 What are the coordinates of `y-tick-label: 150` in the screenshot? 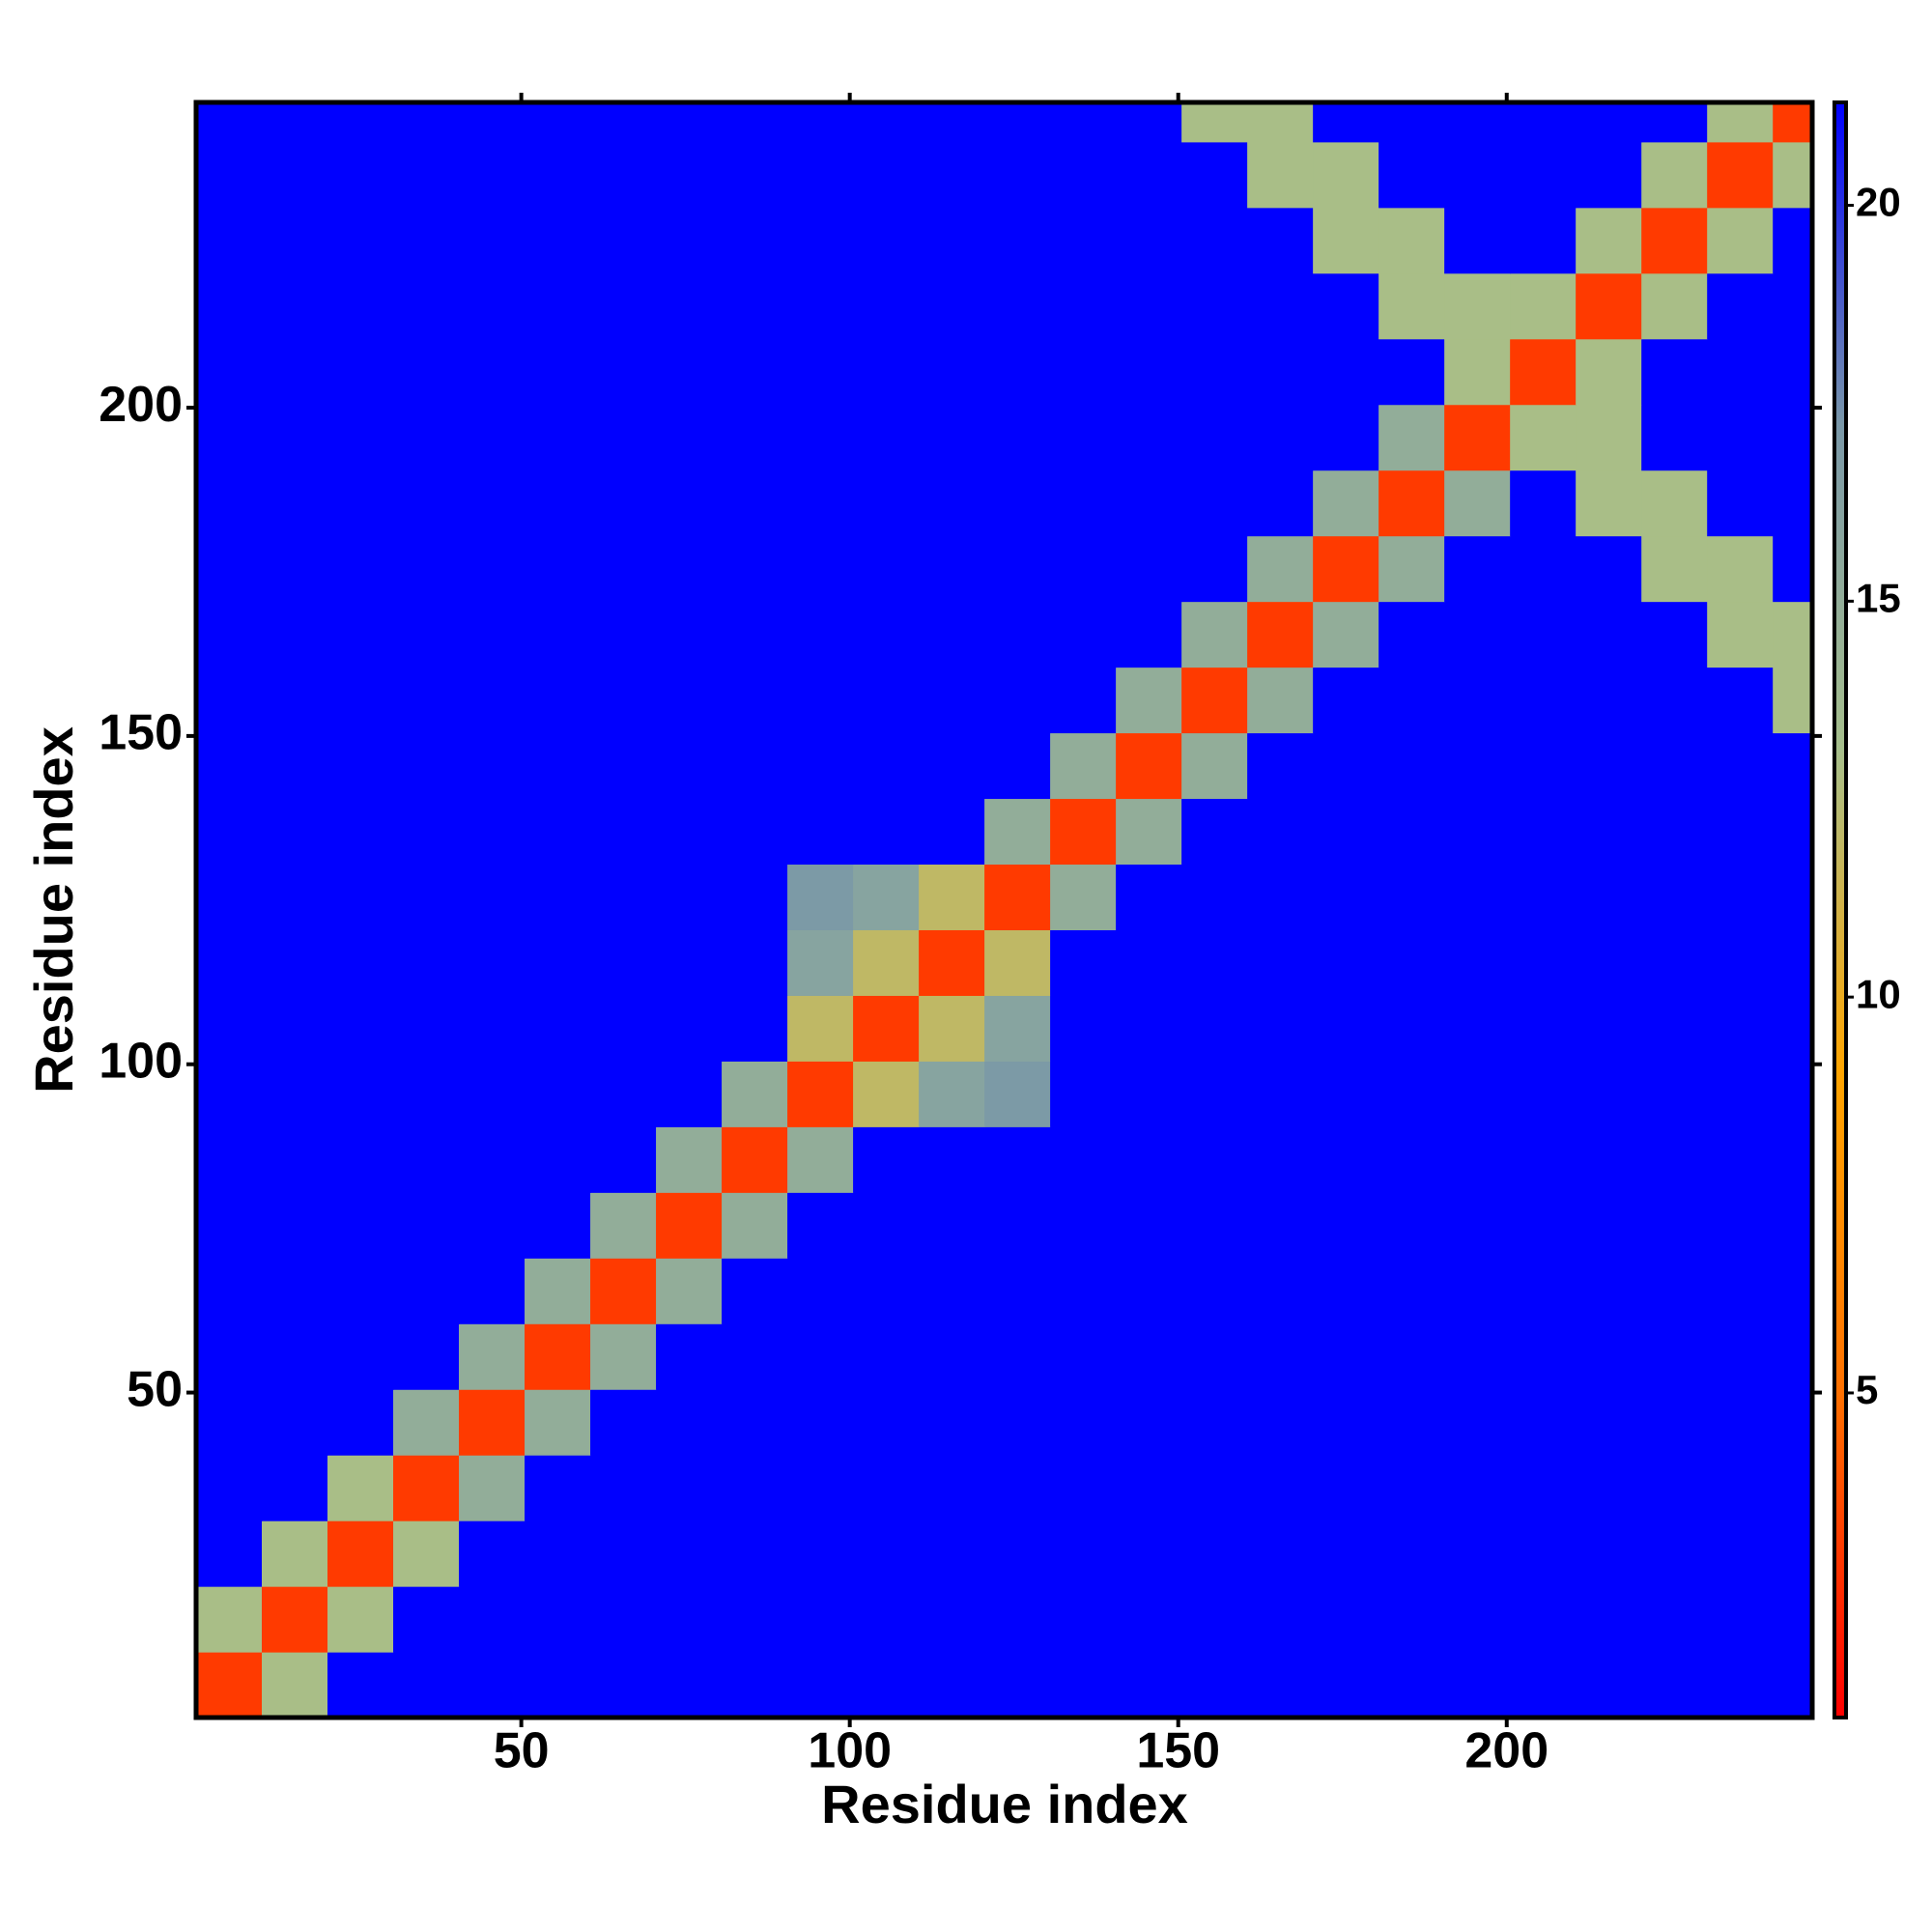 It's located at (141, 733).